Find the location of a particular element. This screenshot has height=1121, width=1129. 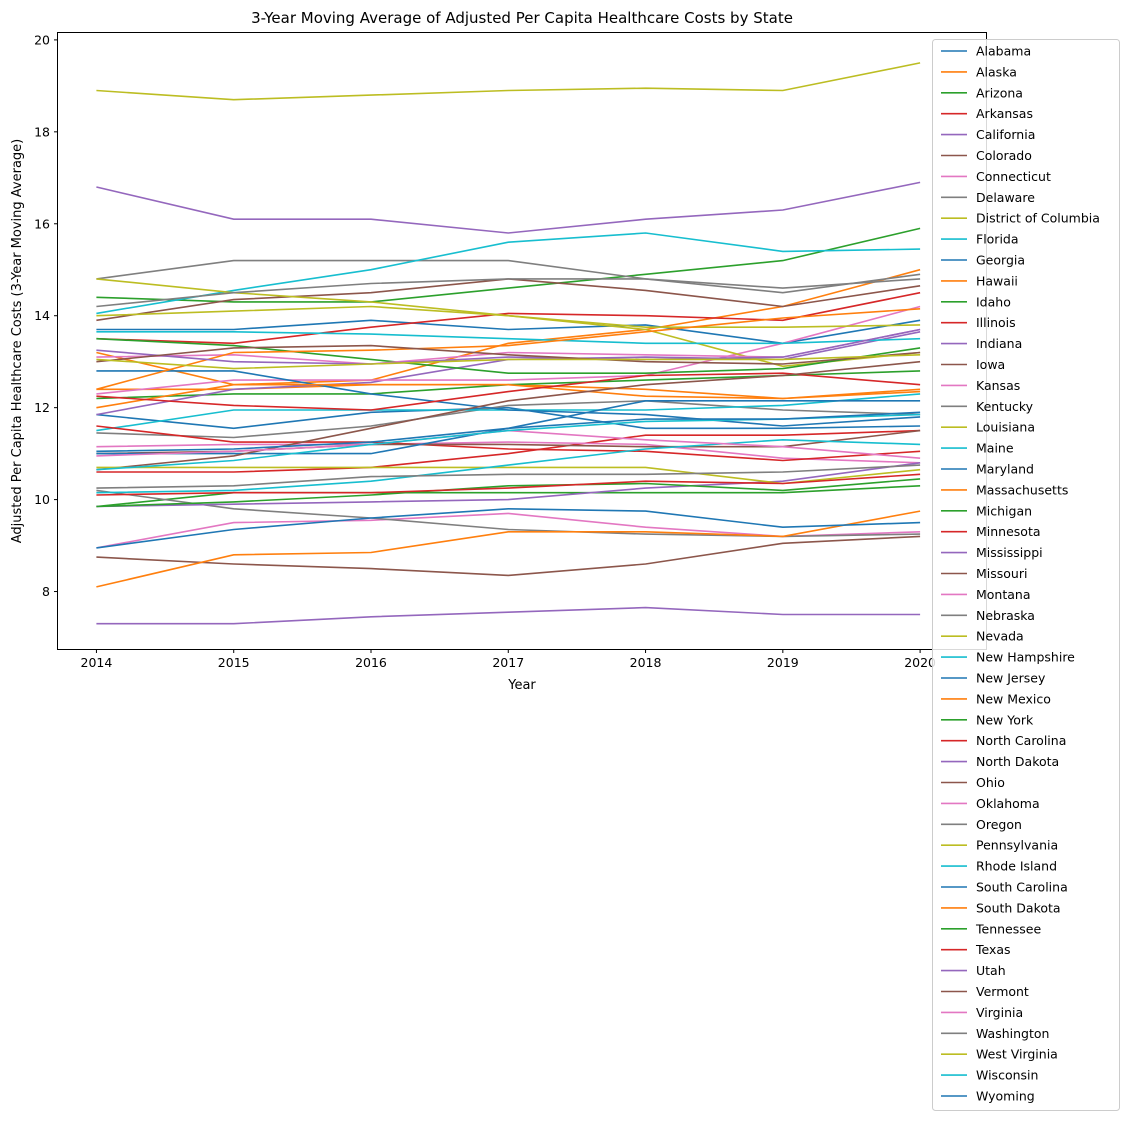

legend-label-california: California is located at coordinates (1005, 134).